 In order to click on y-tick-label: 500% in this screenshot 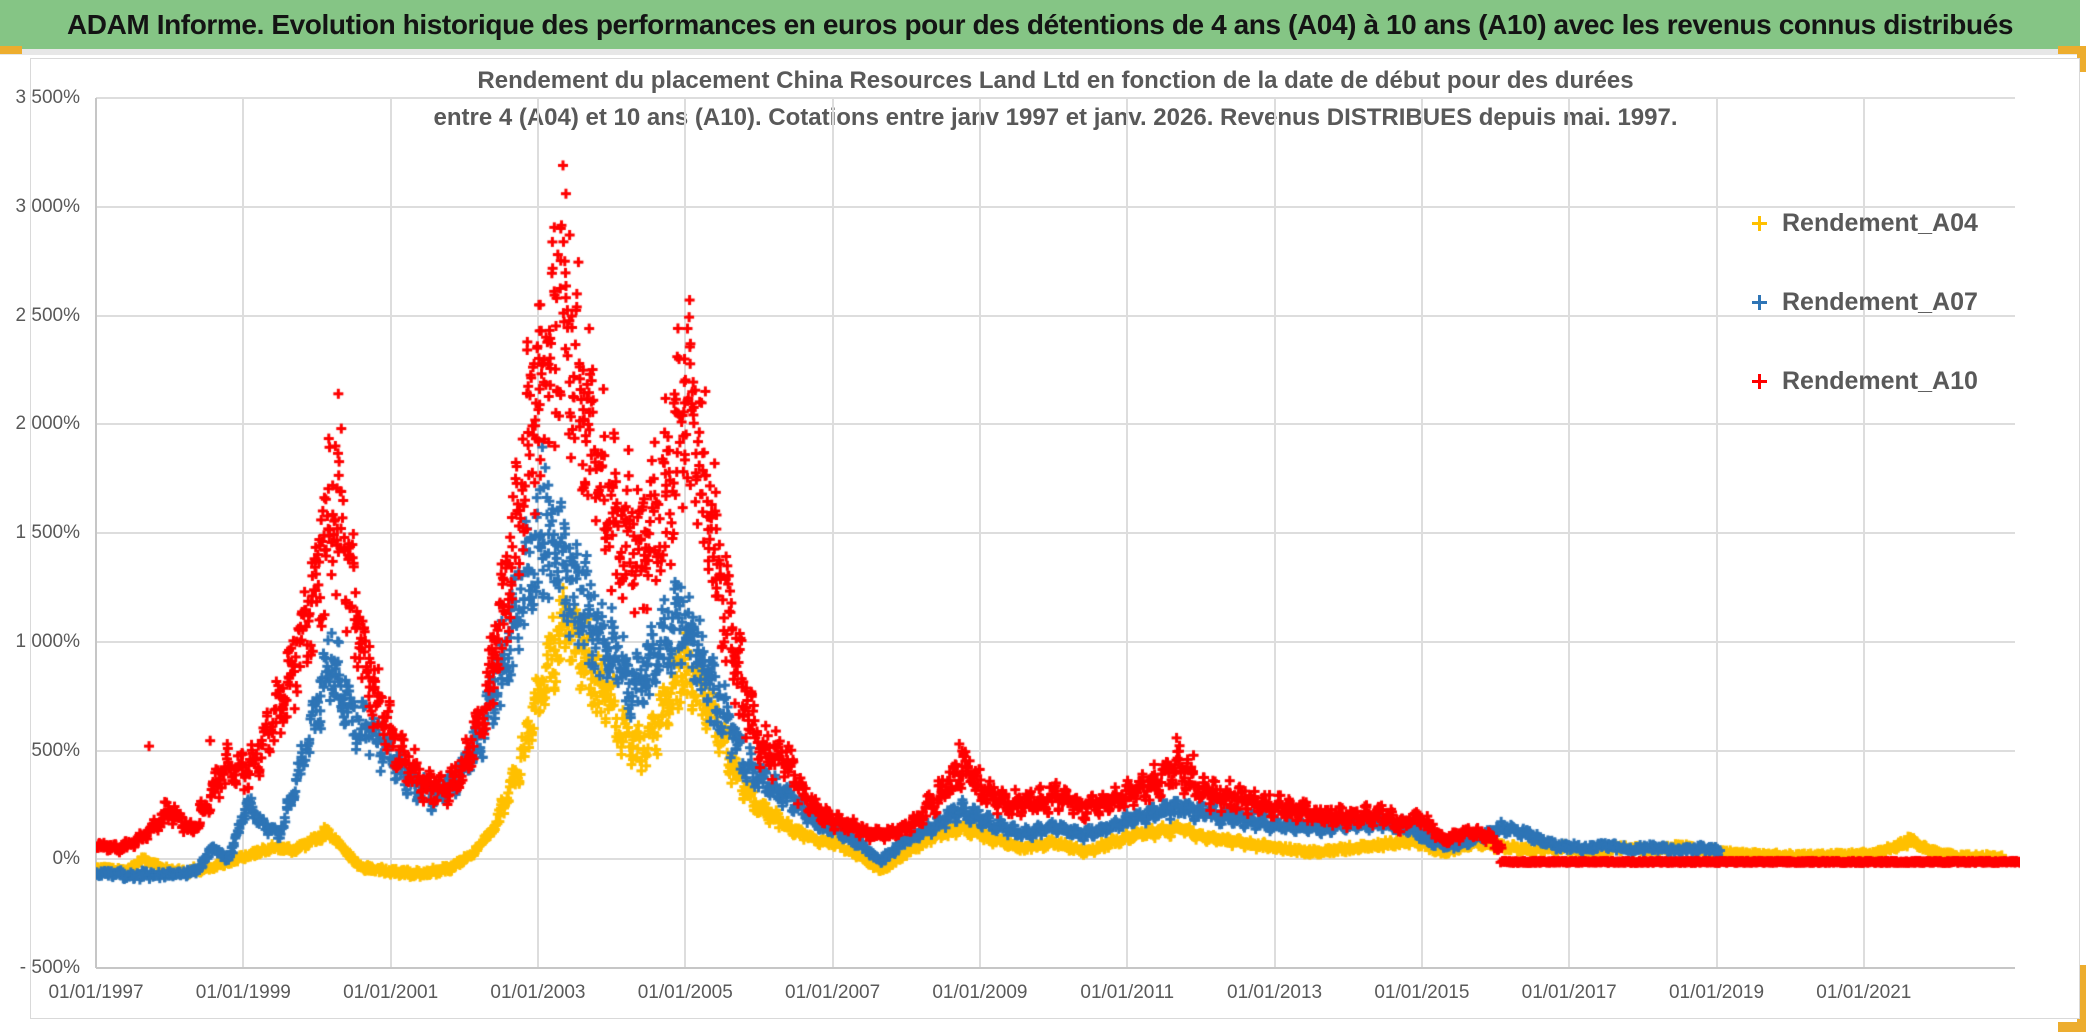, I will do `click(55, 750)`.